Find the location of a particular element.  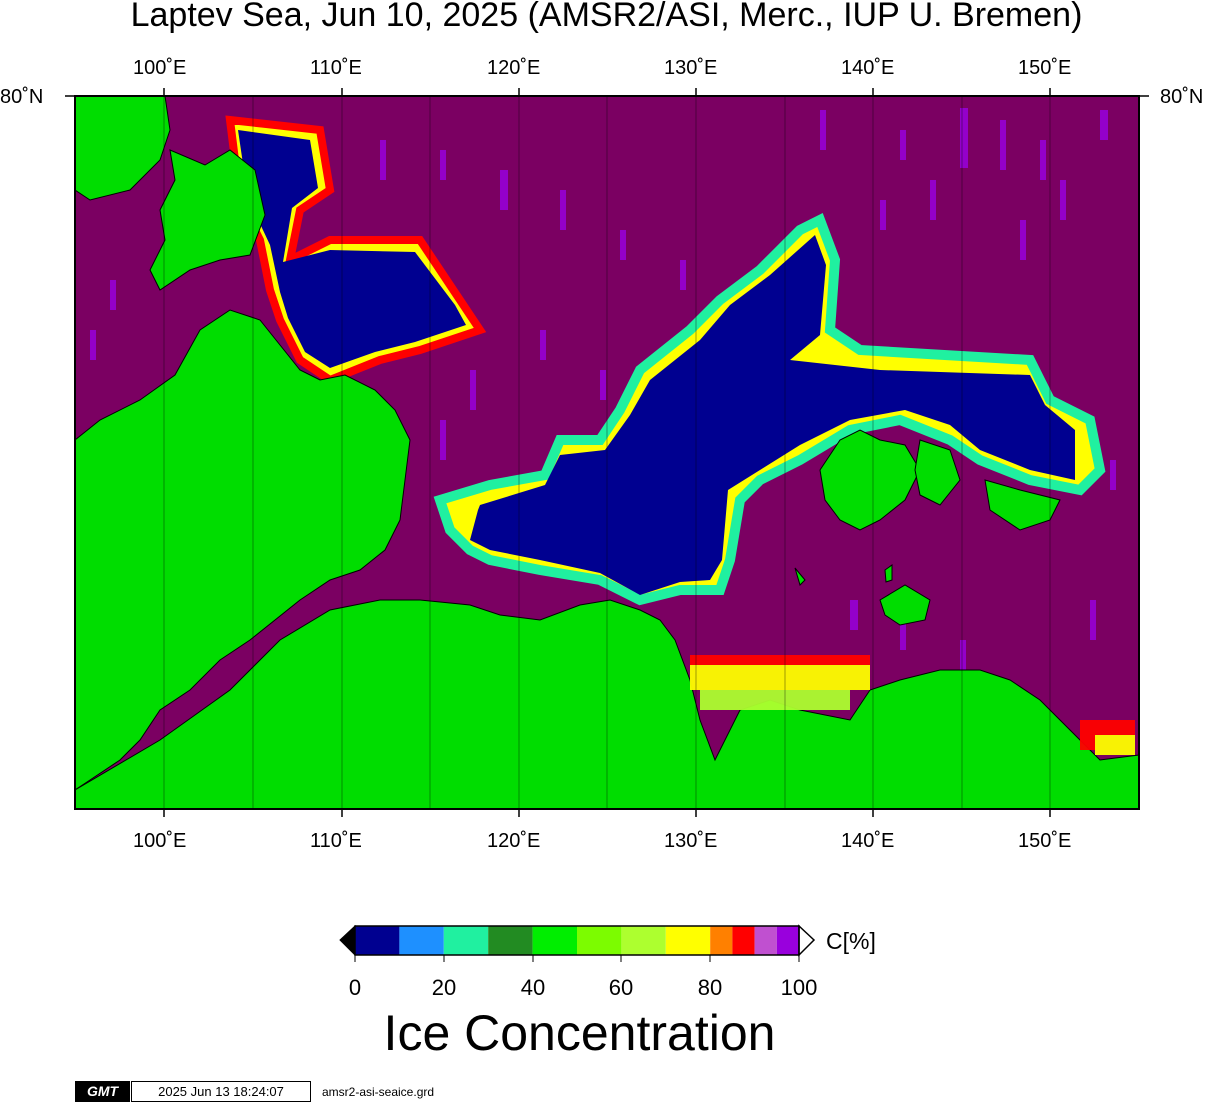

colorbar-tick-60: 60 is located at coordinates (621, 987).